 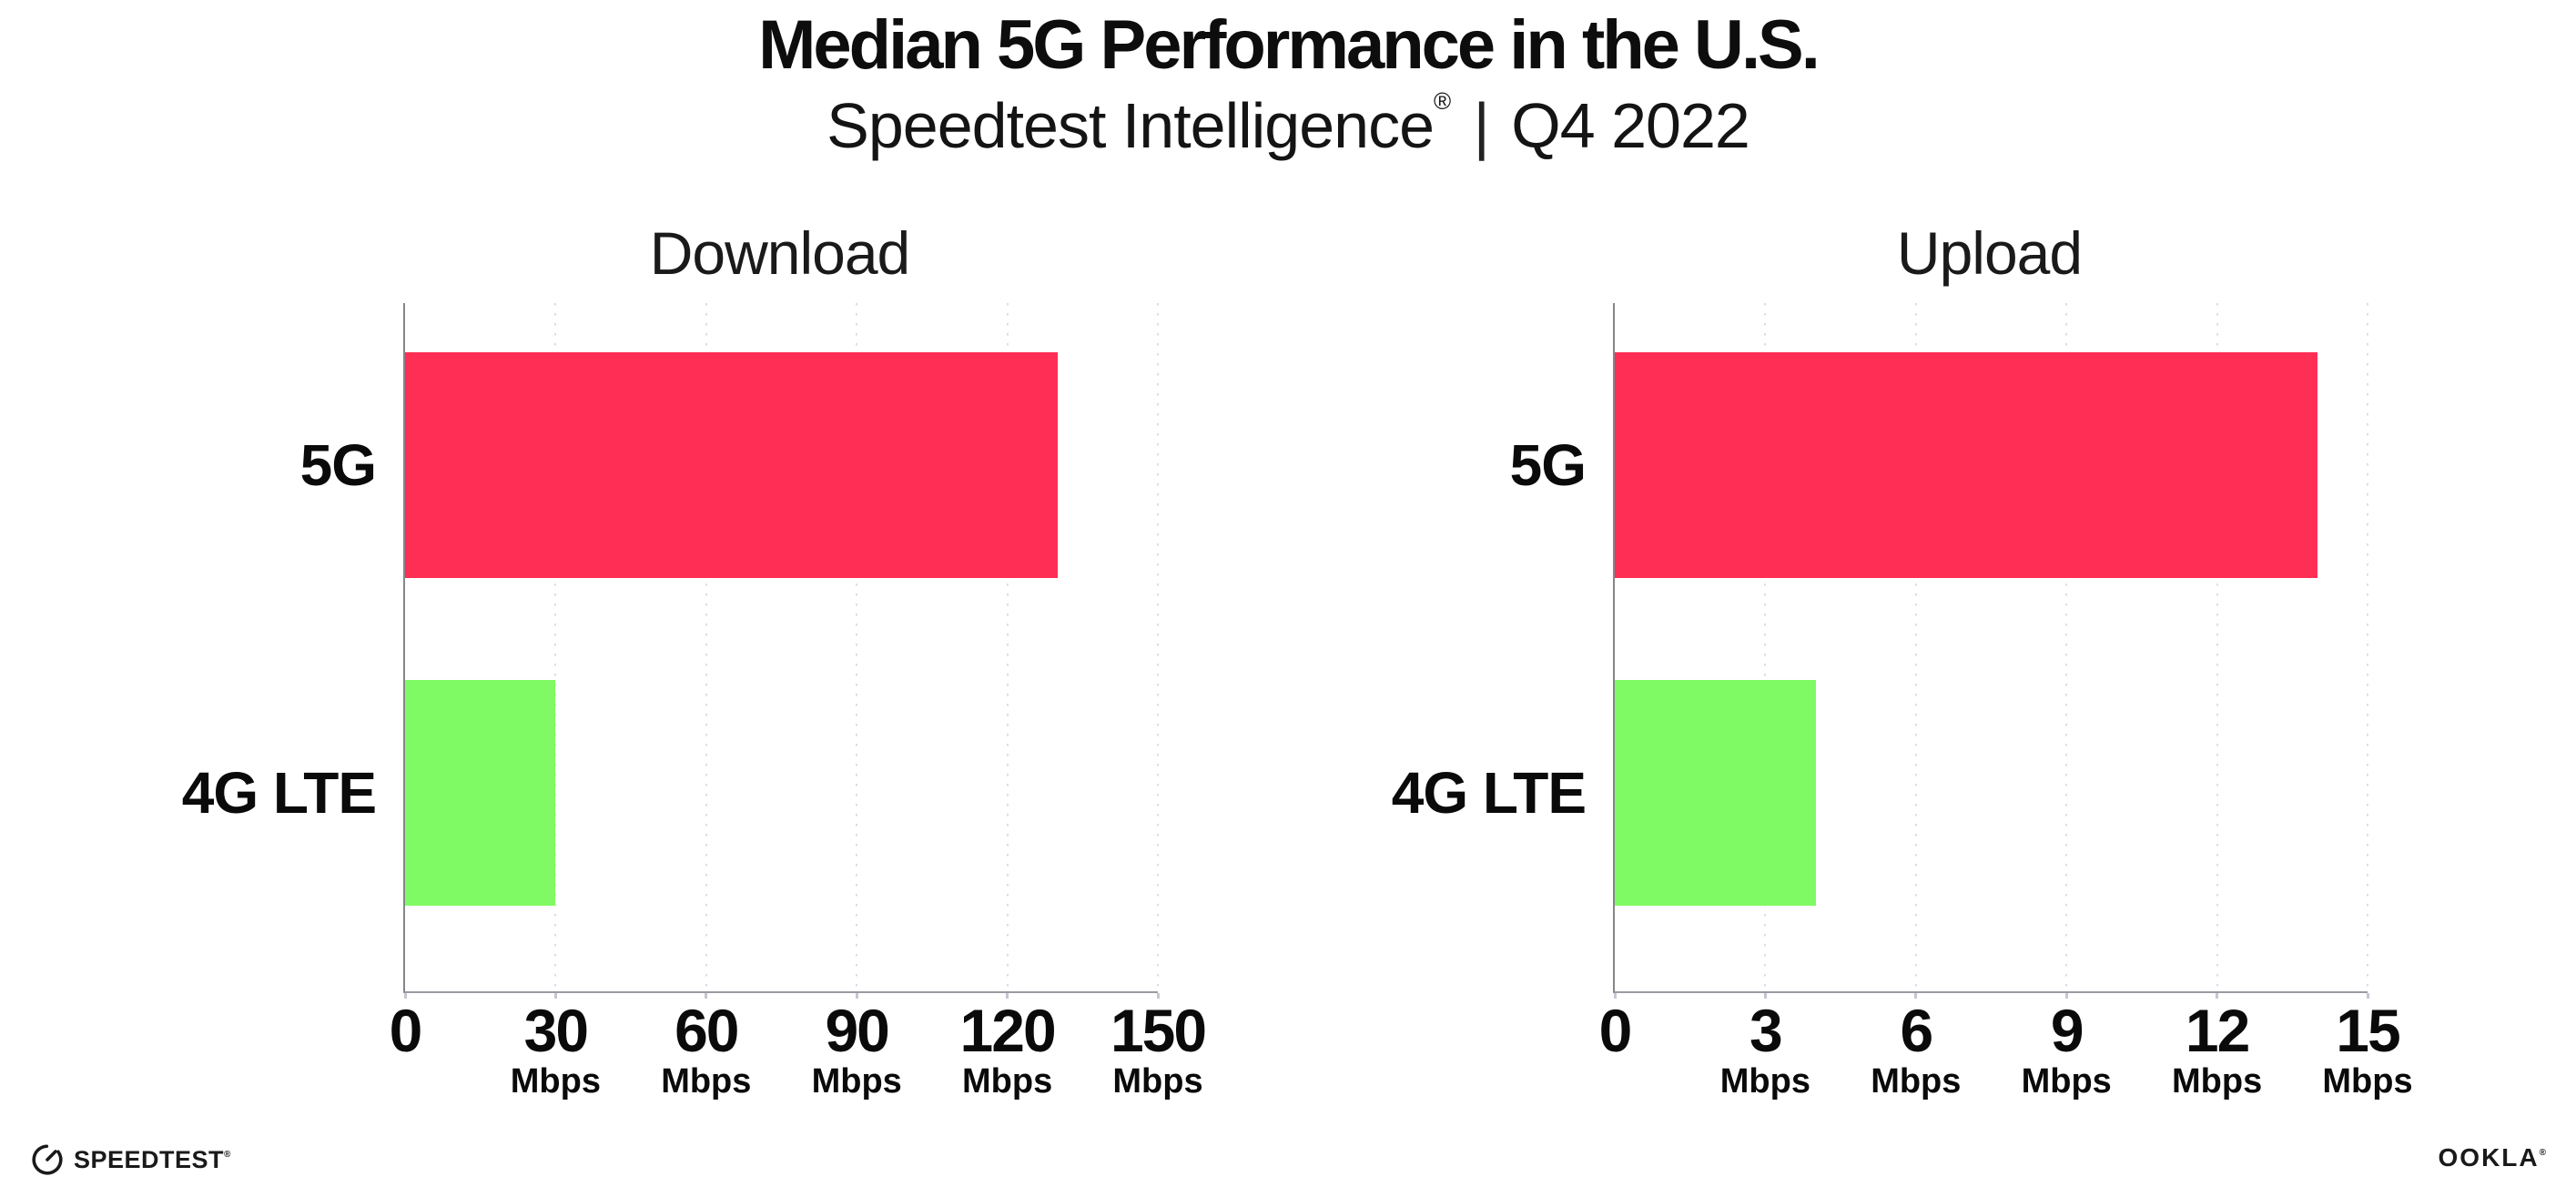 I want to click on x-tick-value-upload-12: 12, so click(x=2217, y=1030).